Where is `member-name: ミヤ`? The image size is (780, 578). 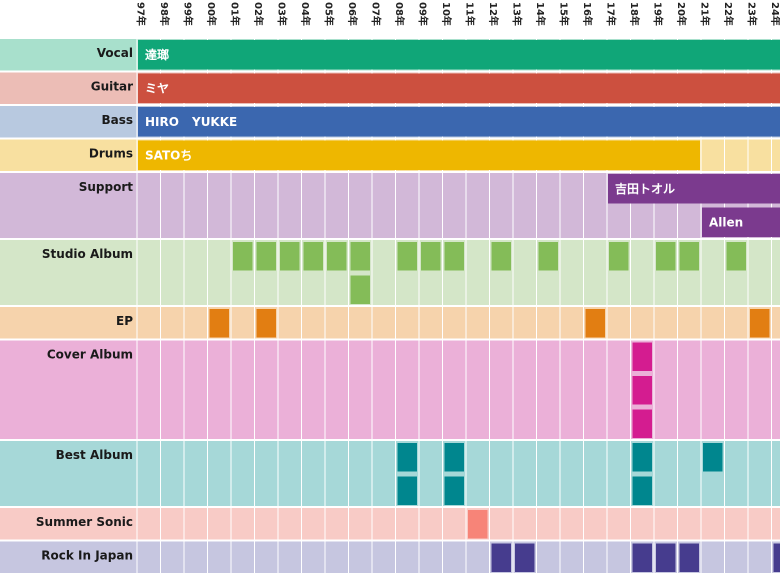 member-name: ミヤ is located at coordinates (157, 89).